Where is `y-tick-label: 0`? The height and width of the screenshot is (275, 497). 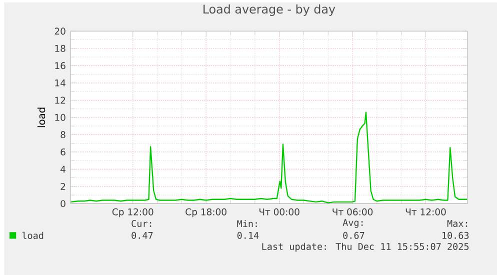 y-tick-label: 0 is located at coordinates (63, 204).